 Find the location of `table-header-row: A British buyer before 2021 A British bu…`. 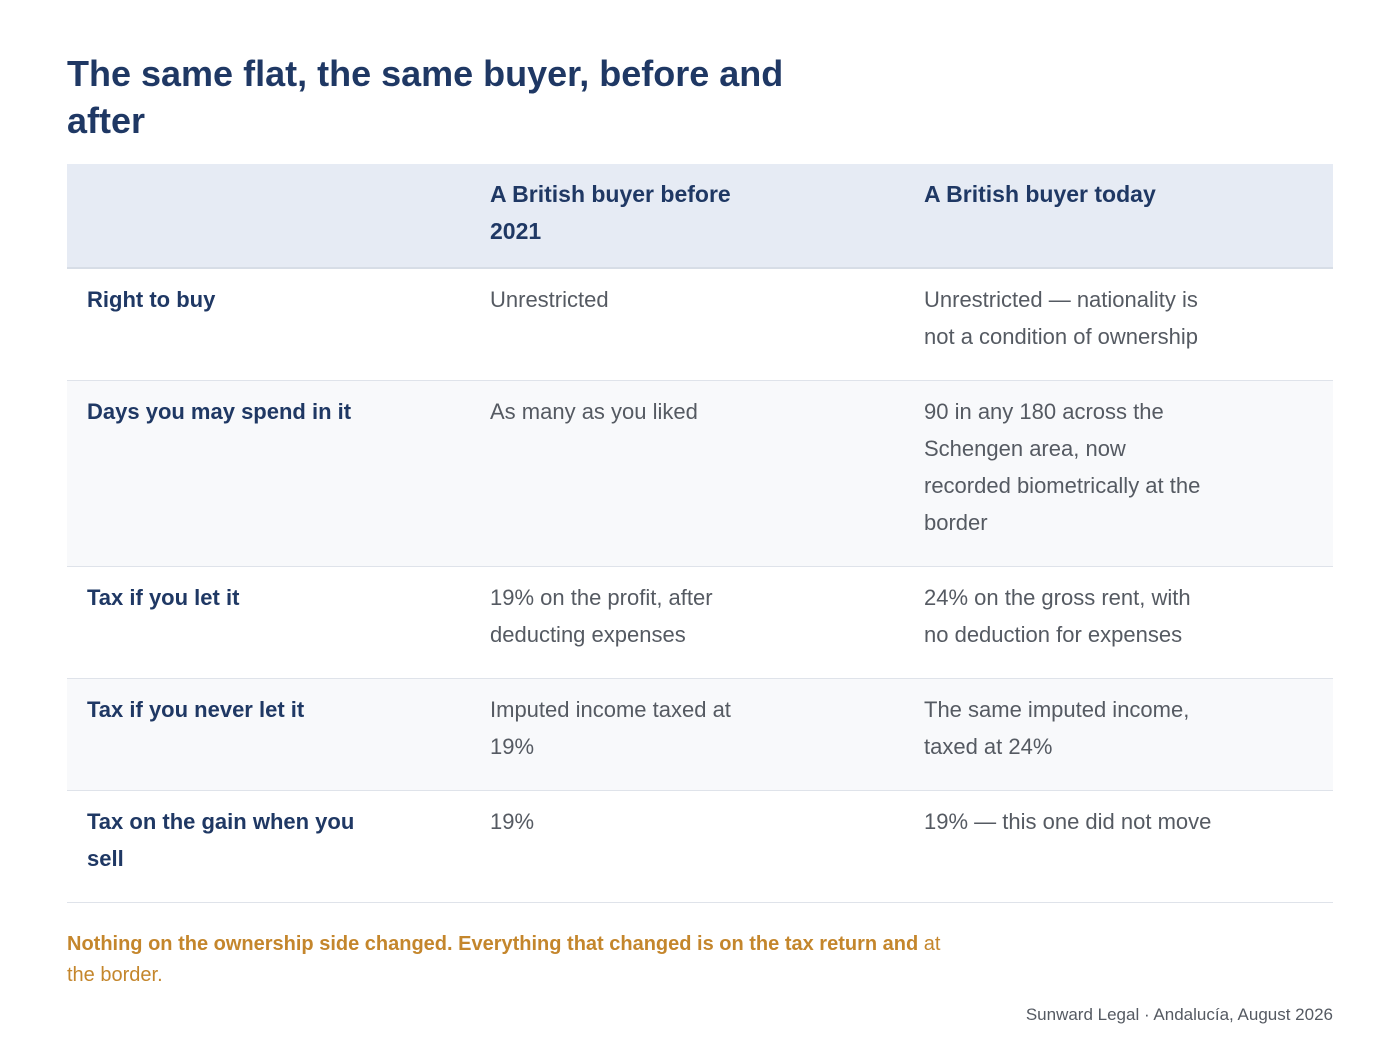

table-header-row: A British buyer before 2021 A British bu… is located at coordinates (700, 216).